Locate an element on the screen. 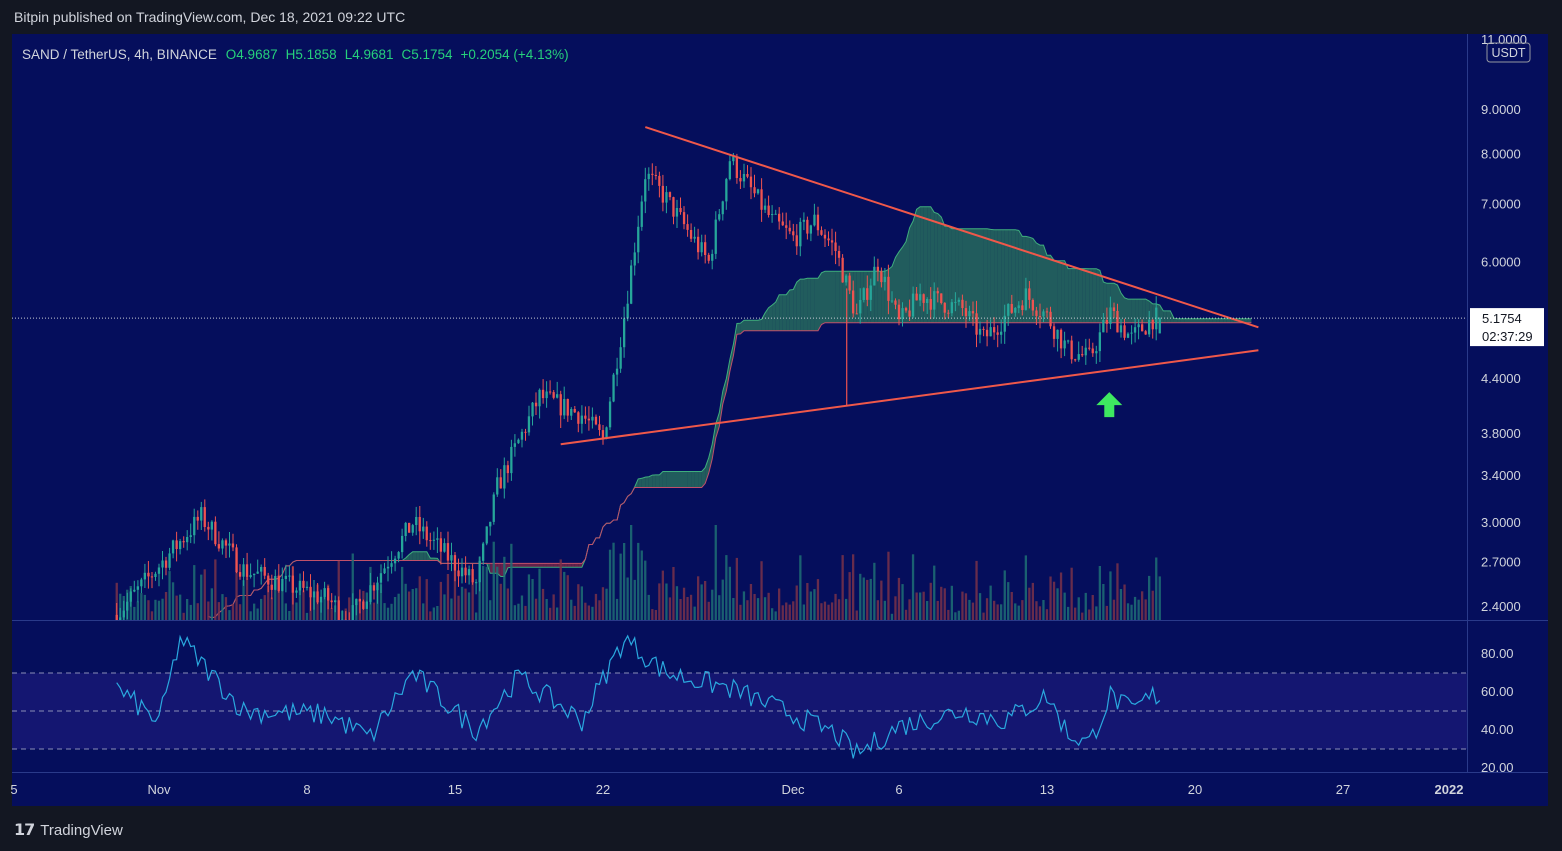 This screenshot has width=1562, height=851. tradingview-brand: TradingView is located at coordinates (81, 830).